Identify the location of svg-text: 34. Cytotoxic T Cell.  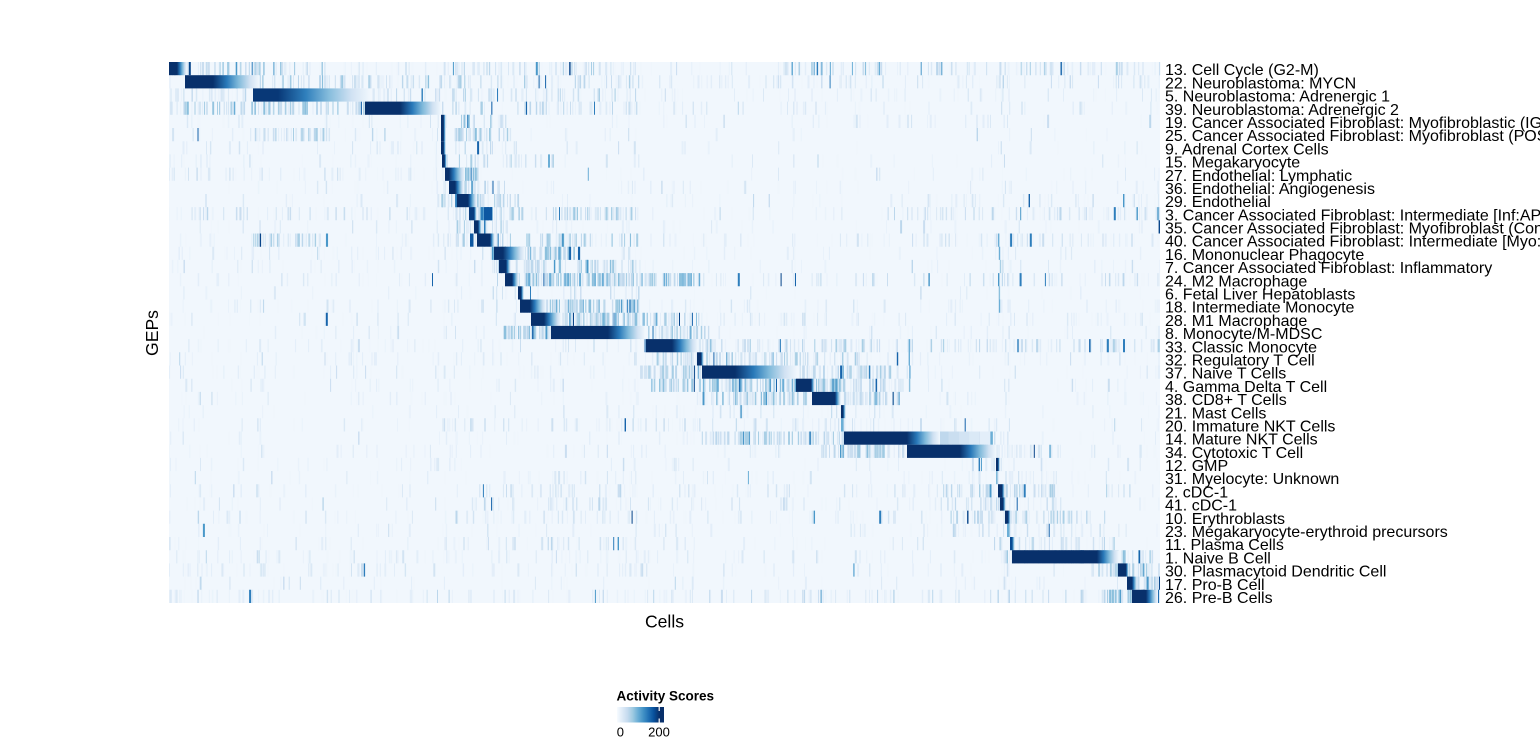
(1234, 453).